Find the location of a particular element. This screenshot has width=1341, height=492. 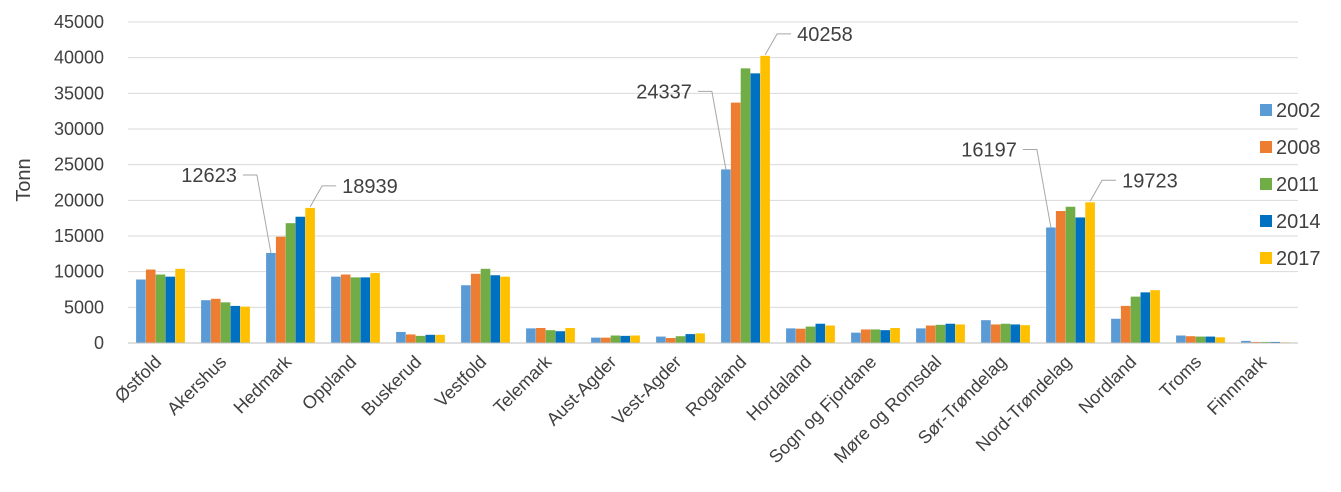

data-label: 12623 is located at coordinates (226, 209).